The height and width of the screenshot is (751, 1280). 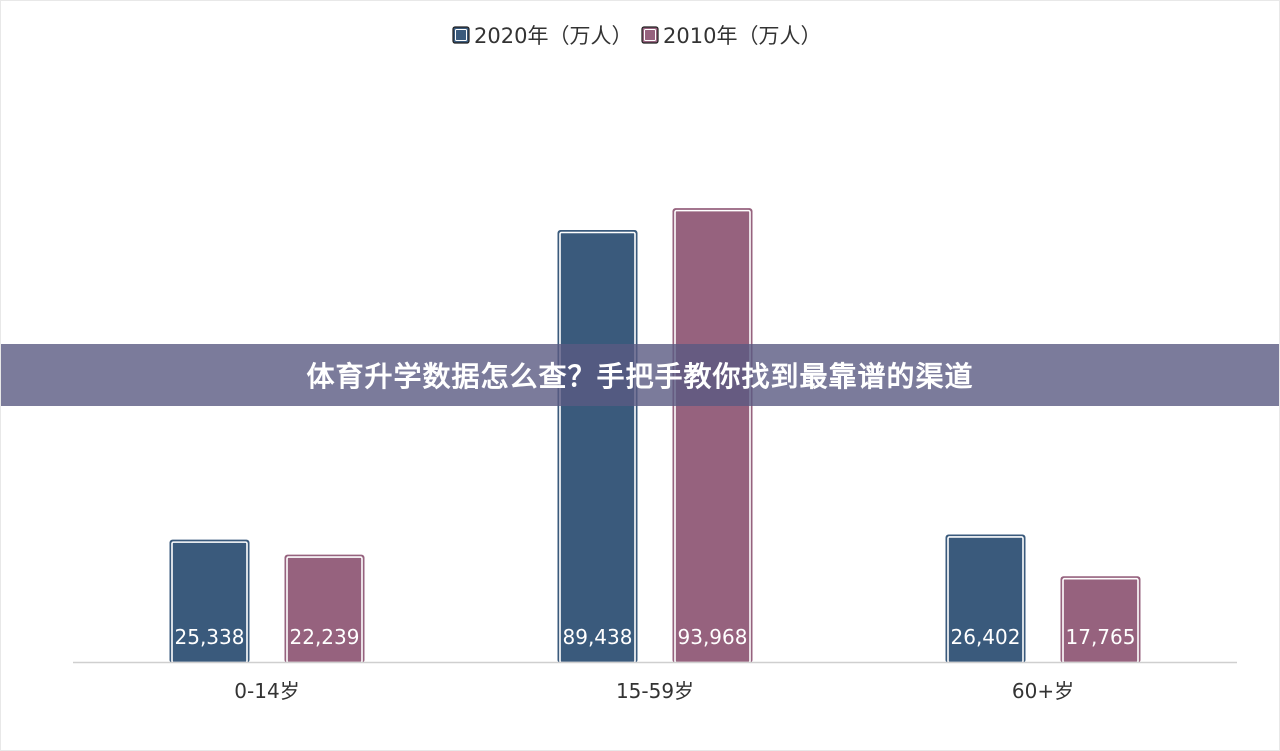 I want to click on legend-label: 2010年（万人）, so click(x=742, y=36).